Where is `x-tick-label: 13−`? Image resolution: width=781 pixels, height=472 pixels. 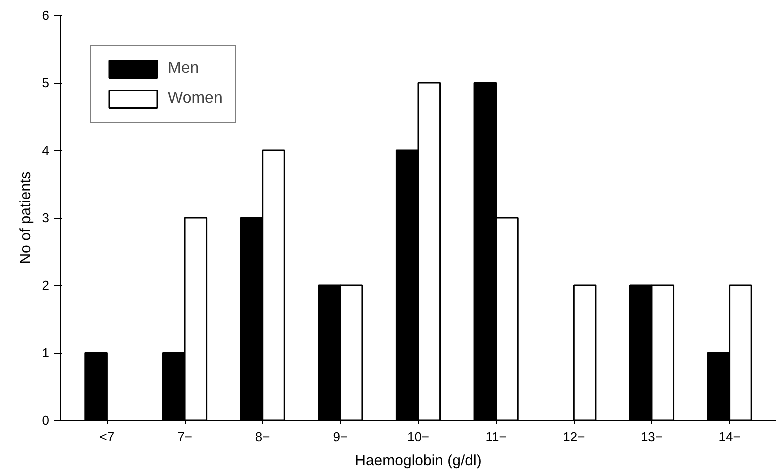
x-tick-label: 13− is located at coordinates (652, 437).